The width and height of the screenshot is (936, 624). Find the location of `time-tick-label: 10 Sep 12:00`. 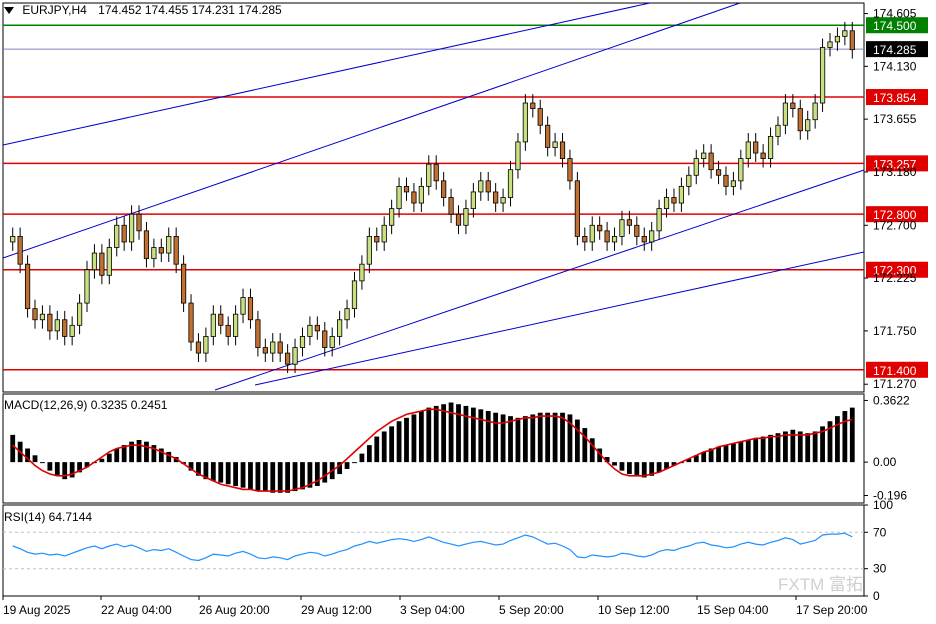

time-tick-label: 10 Sep 12:00 is located at coordinates (634, 610).